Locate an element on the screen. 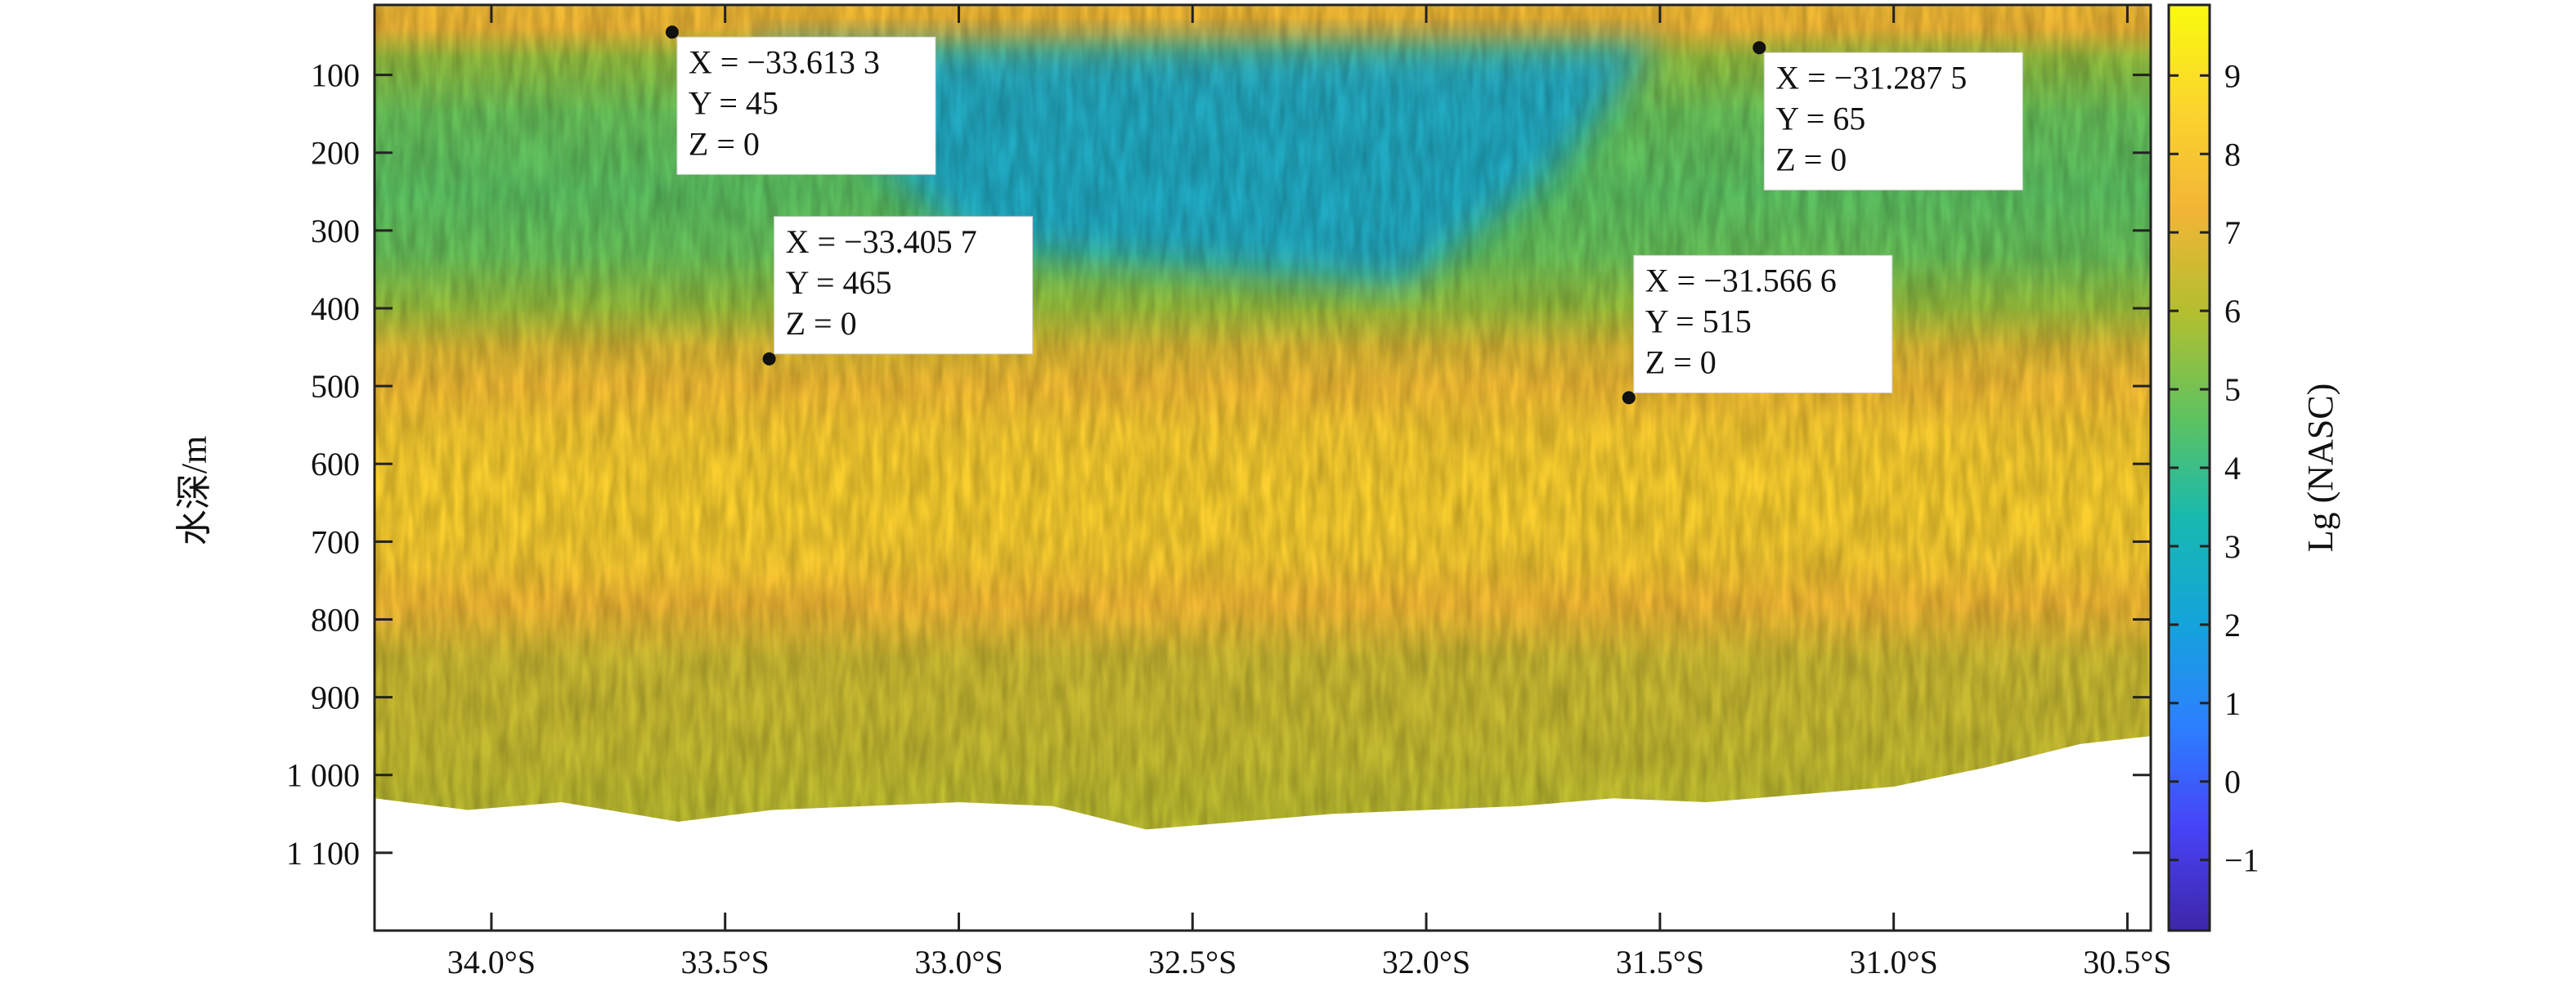 The height and width of the screenshot is (987, 2576). datatip-x-line: X = −33.613 3 is located at coordinates (784, 62).